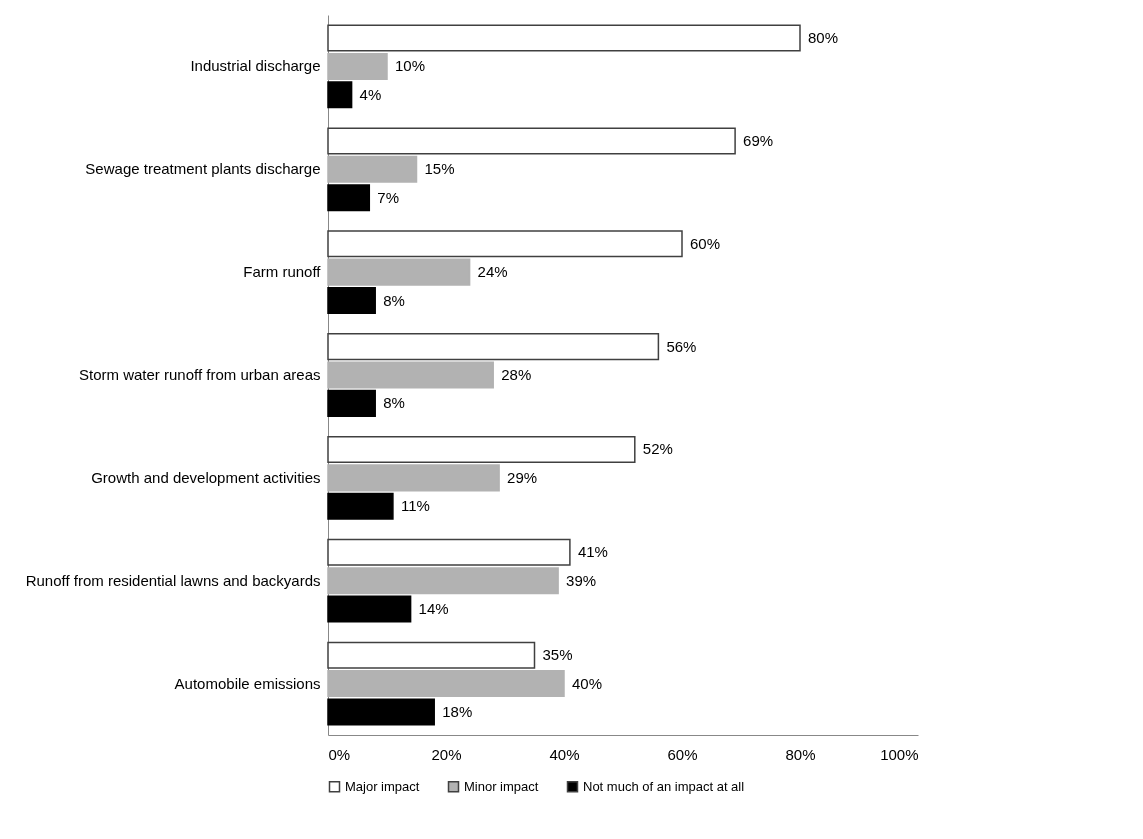 The width and height of the screenshot is (1143, 839). What do you see at coordinates (516, 374) in the screenshot?
I see `data-label: 28%` at bounding box center [516, 374].